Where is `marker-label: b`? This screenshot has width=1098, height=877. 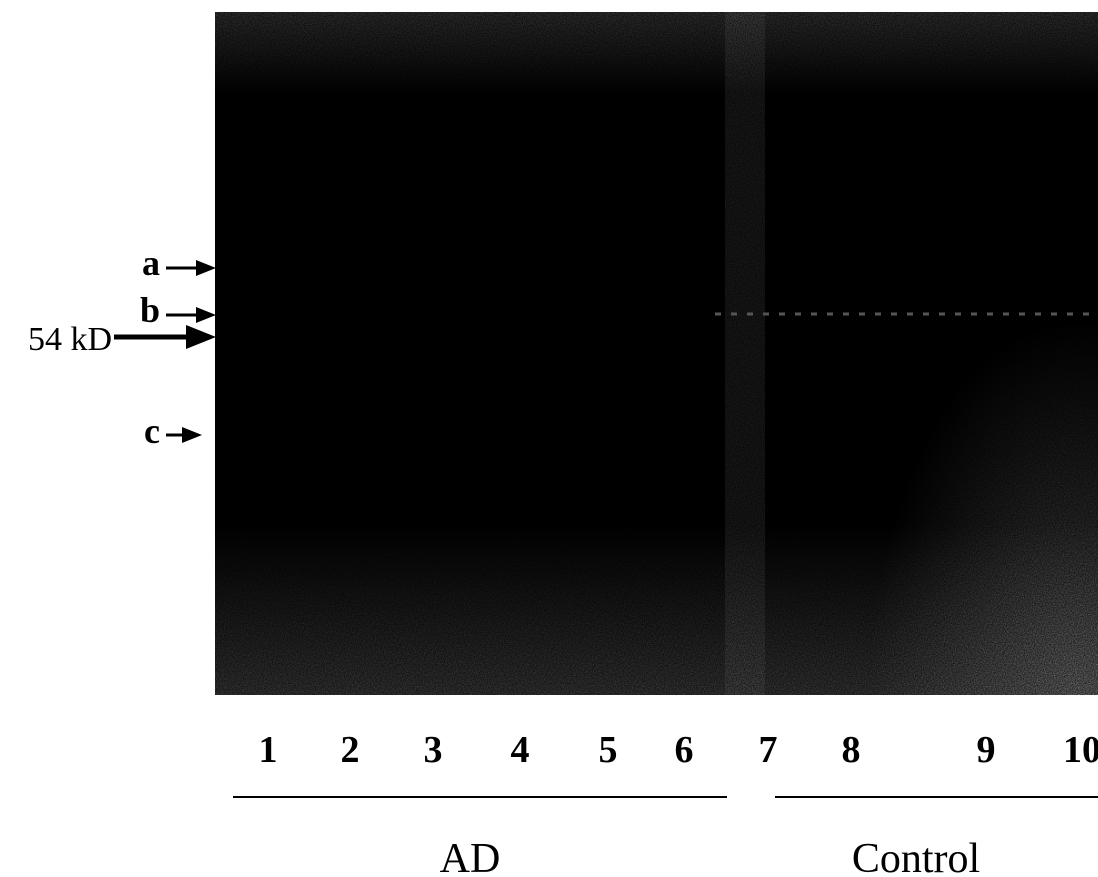
marker-label: b is located at coordinates (150, 310).